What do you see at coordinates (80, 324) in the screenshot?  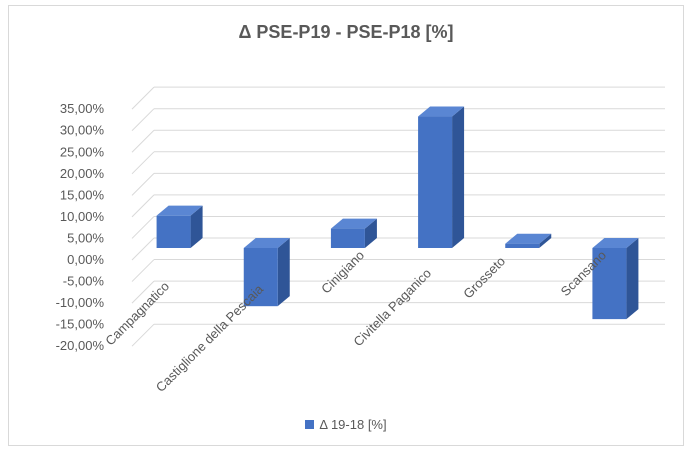 I see `y-tick-label: -15,00%` at bounding box center [80, 324].